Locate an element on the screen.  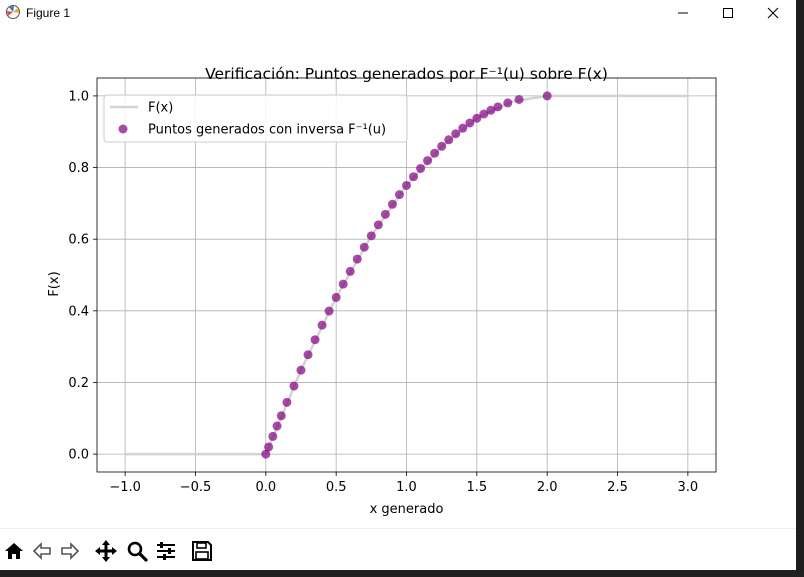
legend: F(x) Puntos generados con inversa F⁻¹(u) is located at coordinates (255, 118).